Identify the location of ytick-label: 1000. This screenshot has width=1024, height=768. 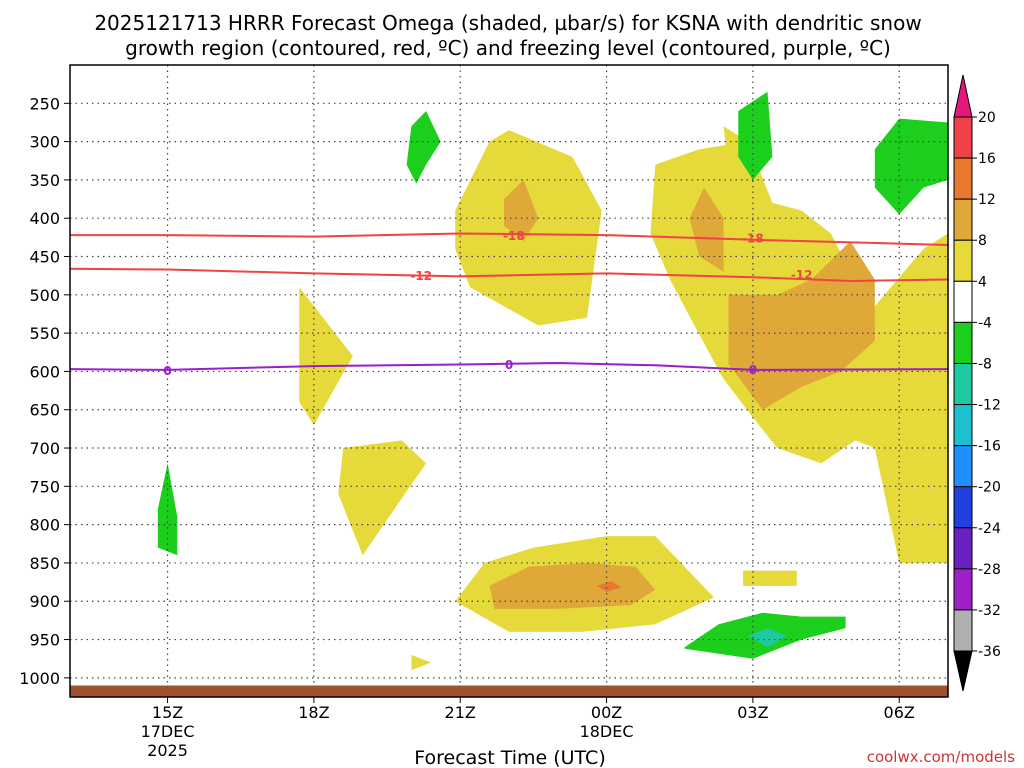
(39, 678).